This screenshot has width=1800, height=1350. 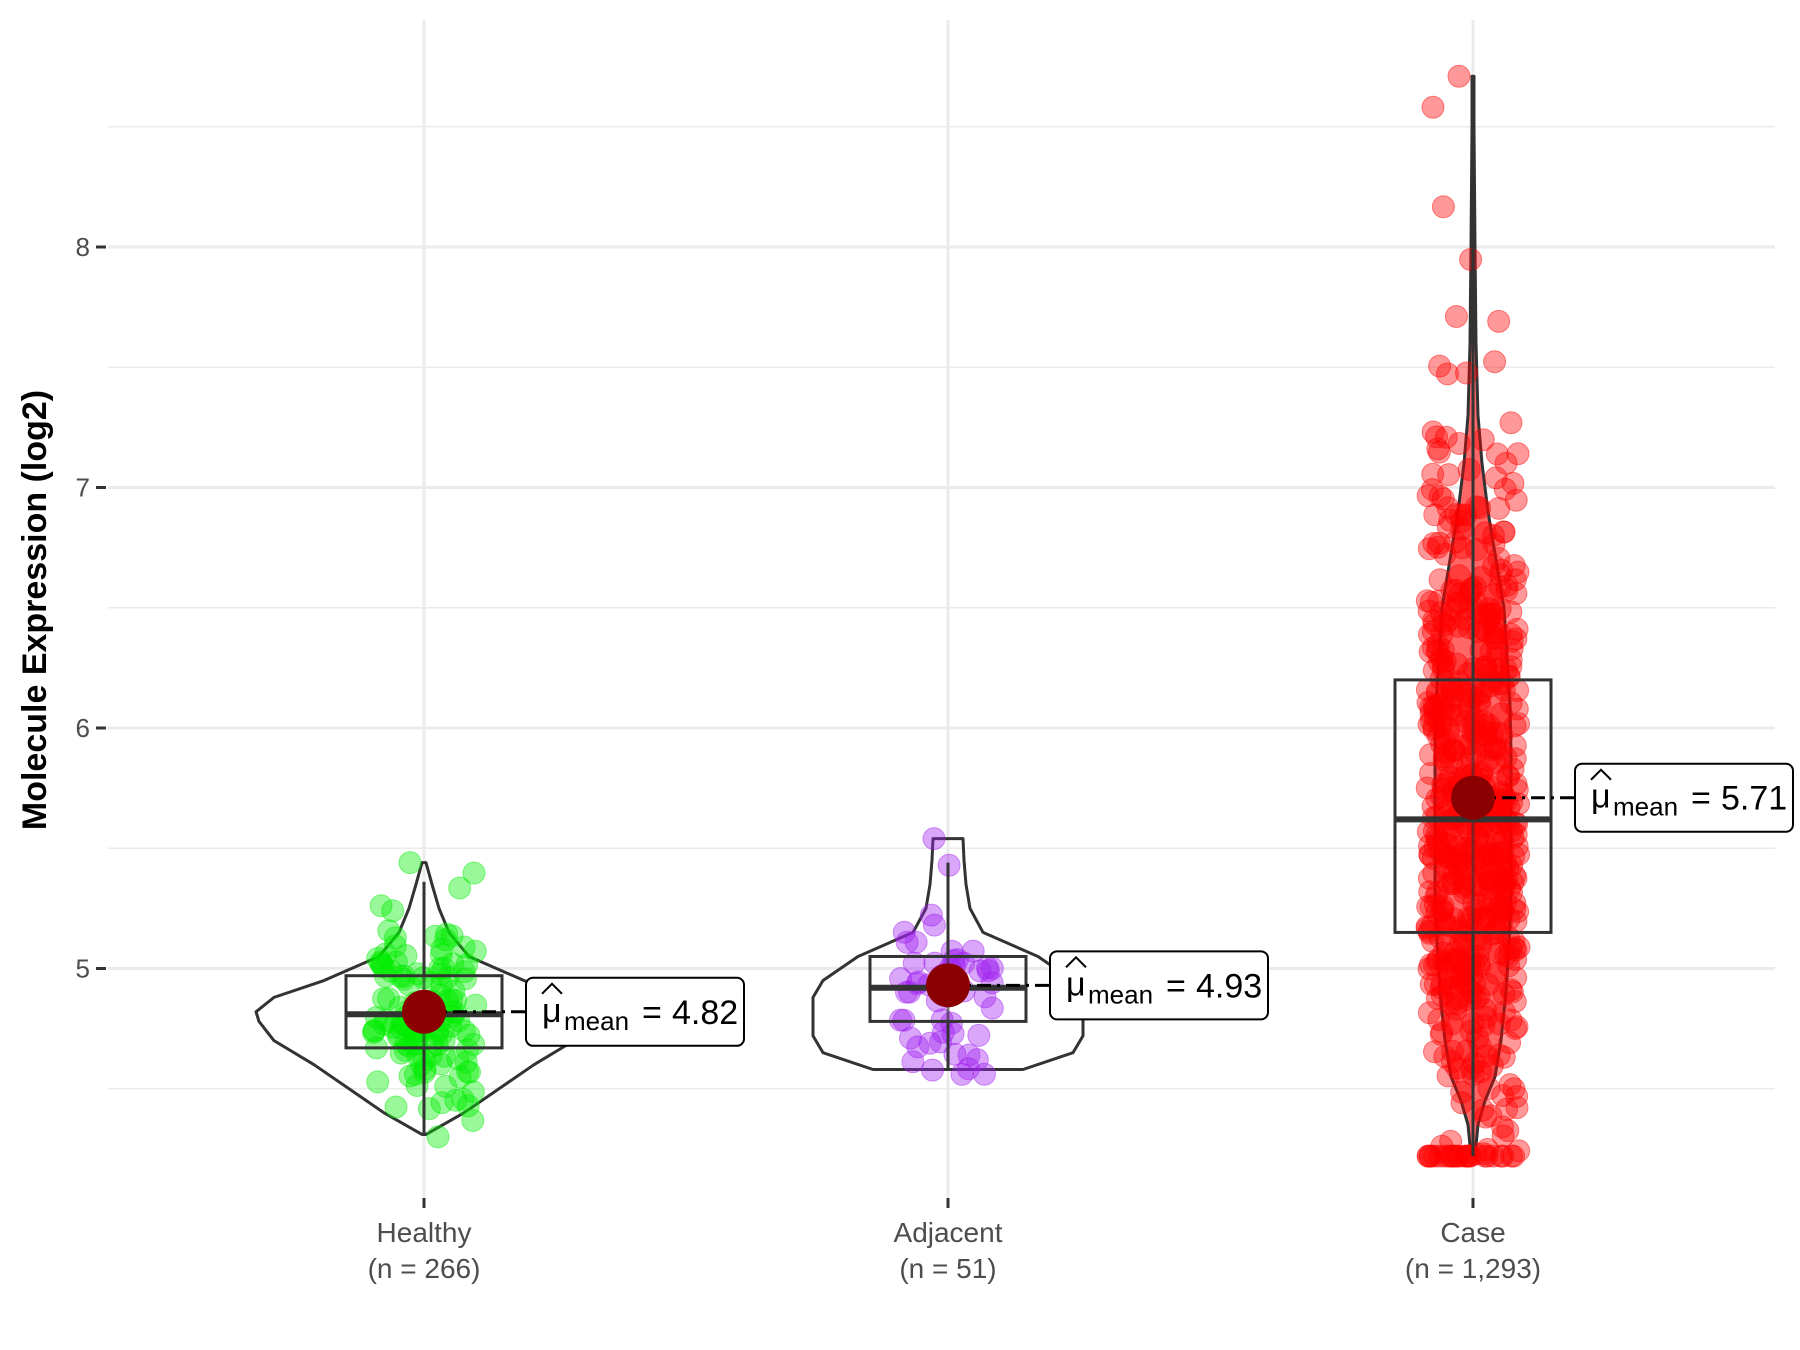 What do you see at coordinates (424, 1232) in the screenshot?
I see `x-tick-label-healthy: Healthy` at bounding box center [424, 1232].